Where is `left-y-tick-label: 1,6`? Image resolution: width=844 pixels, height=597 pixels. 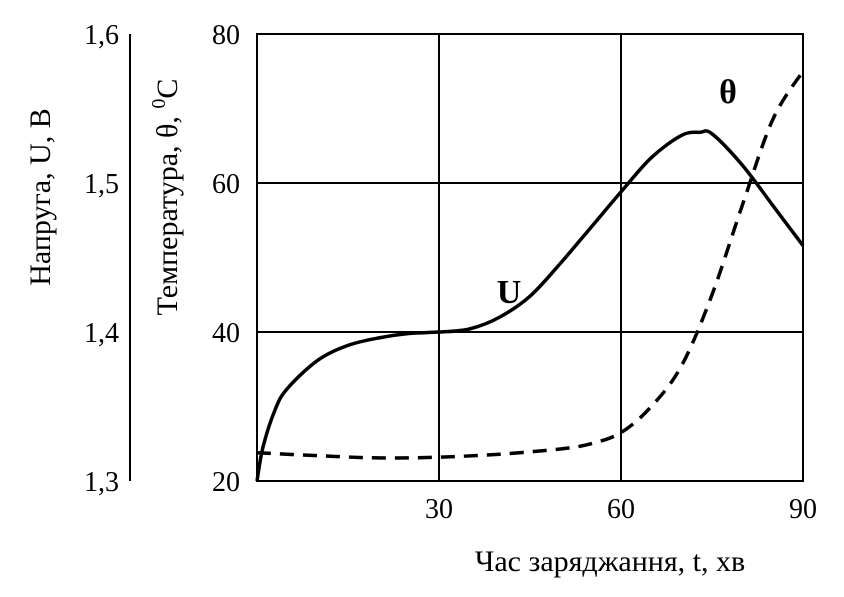
left-y-tick-label: 1,6 is located at coordinates (101, 35).